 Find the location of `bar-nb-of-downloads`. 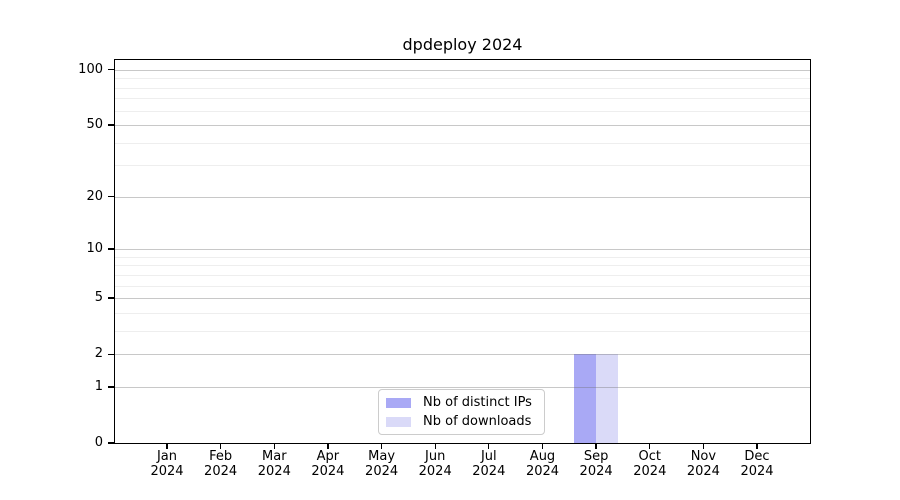

bar-nb-of-downloads is located at coordinates (607, 398).